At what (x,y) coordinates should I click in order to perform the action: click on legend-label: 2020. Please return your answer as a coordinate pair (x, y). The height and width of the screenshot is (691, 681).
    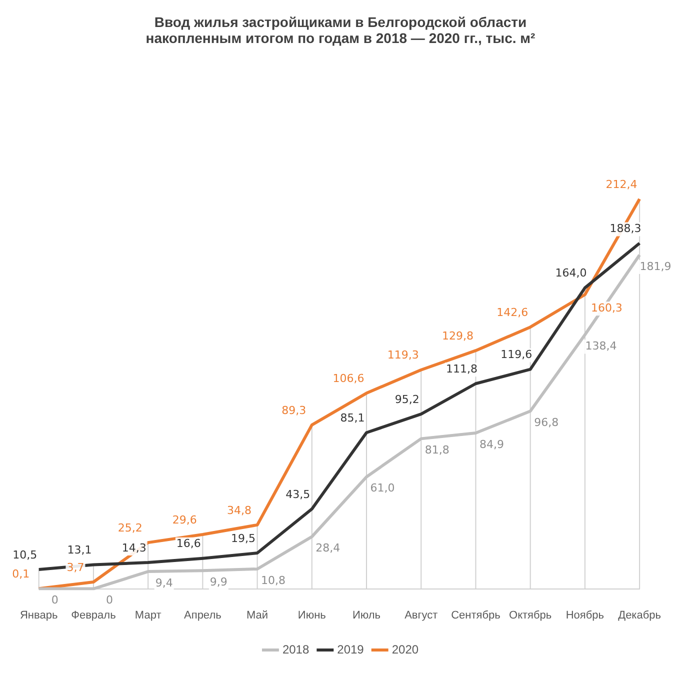
    Looking at the image, I should click on (405, 649).